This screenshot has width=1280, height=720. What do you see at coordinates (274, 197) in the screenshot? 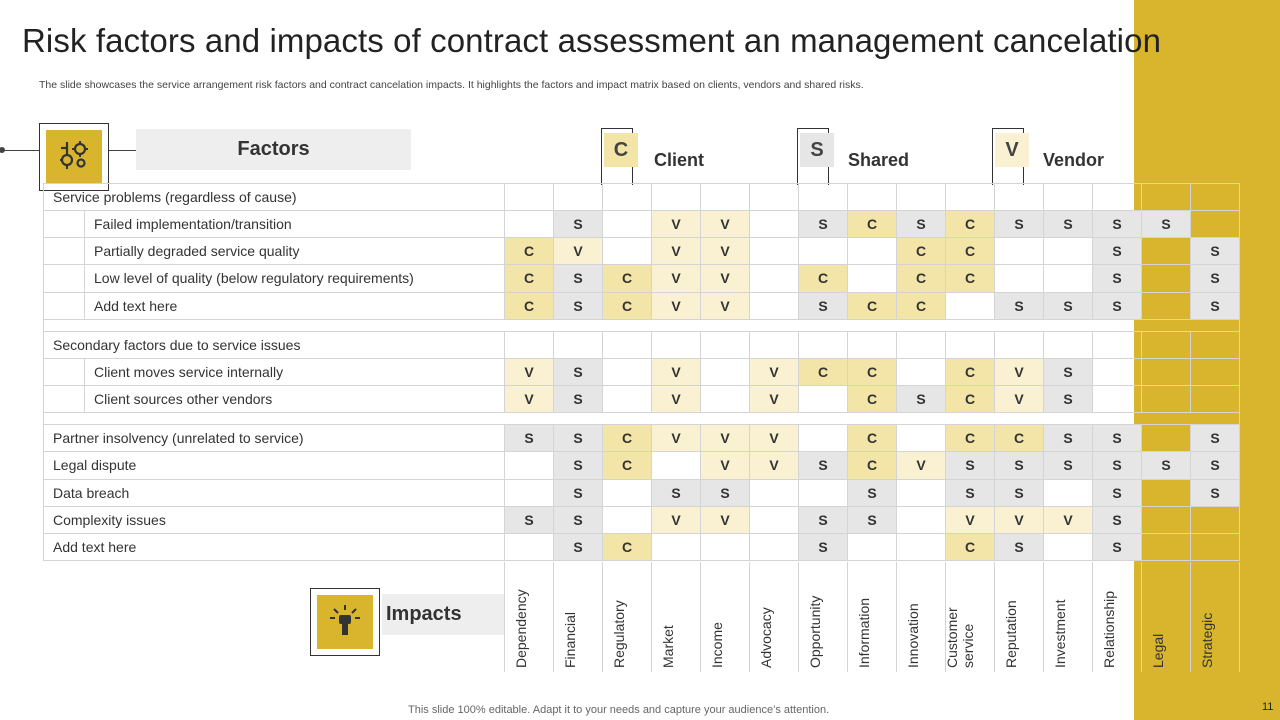
I see `factor-label: Service problems (regardless of cause)` at bounding box center [274, 197].